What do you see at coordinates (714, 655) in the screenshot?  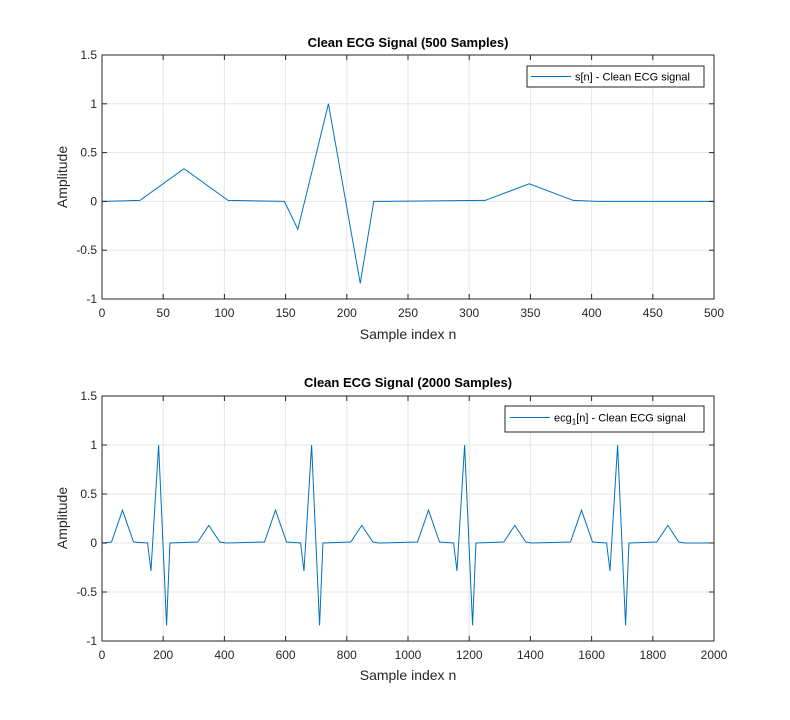 I see `x-tick-label: 2000` at bounding box center [714, 655].